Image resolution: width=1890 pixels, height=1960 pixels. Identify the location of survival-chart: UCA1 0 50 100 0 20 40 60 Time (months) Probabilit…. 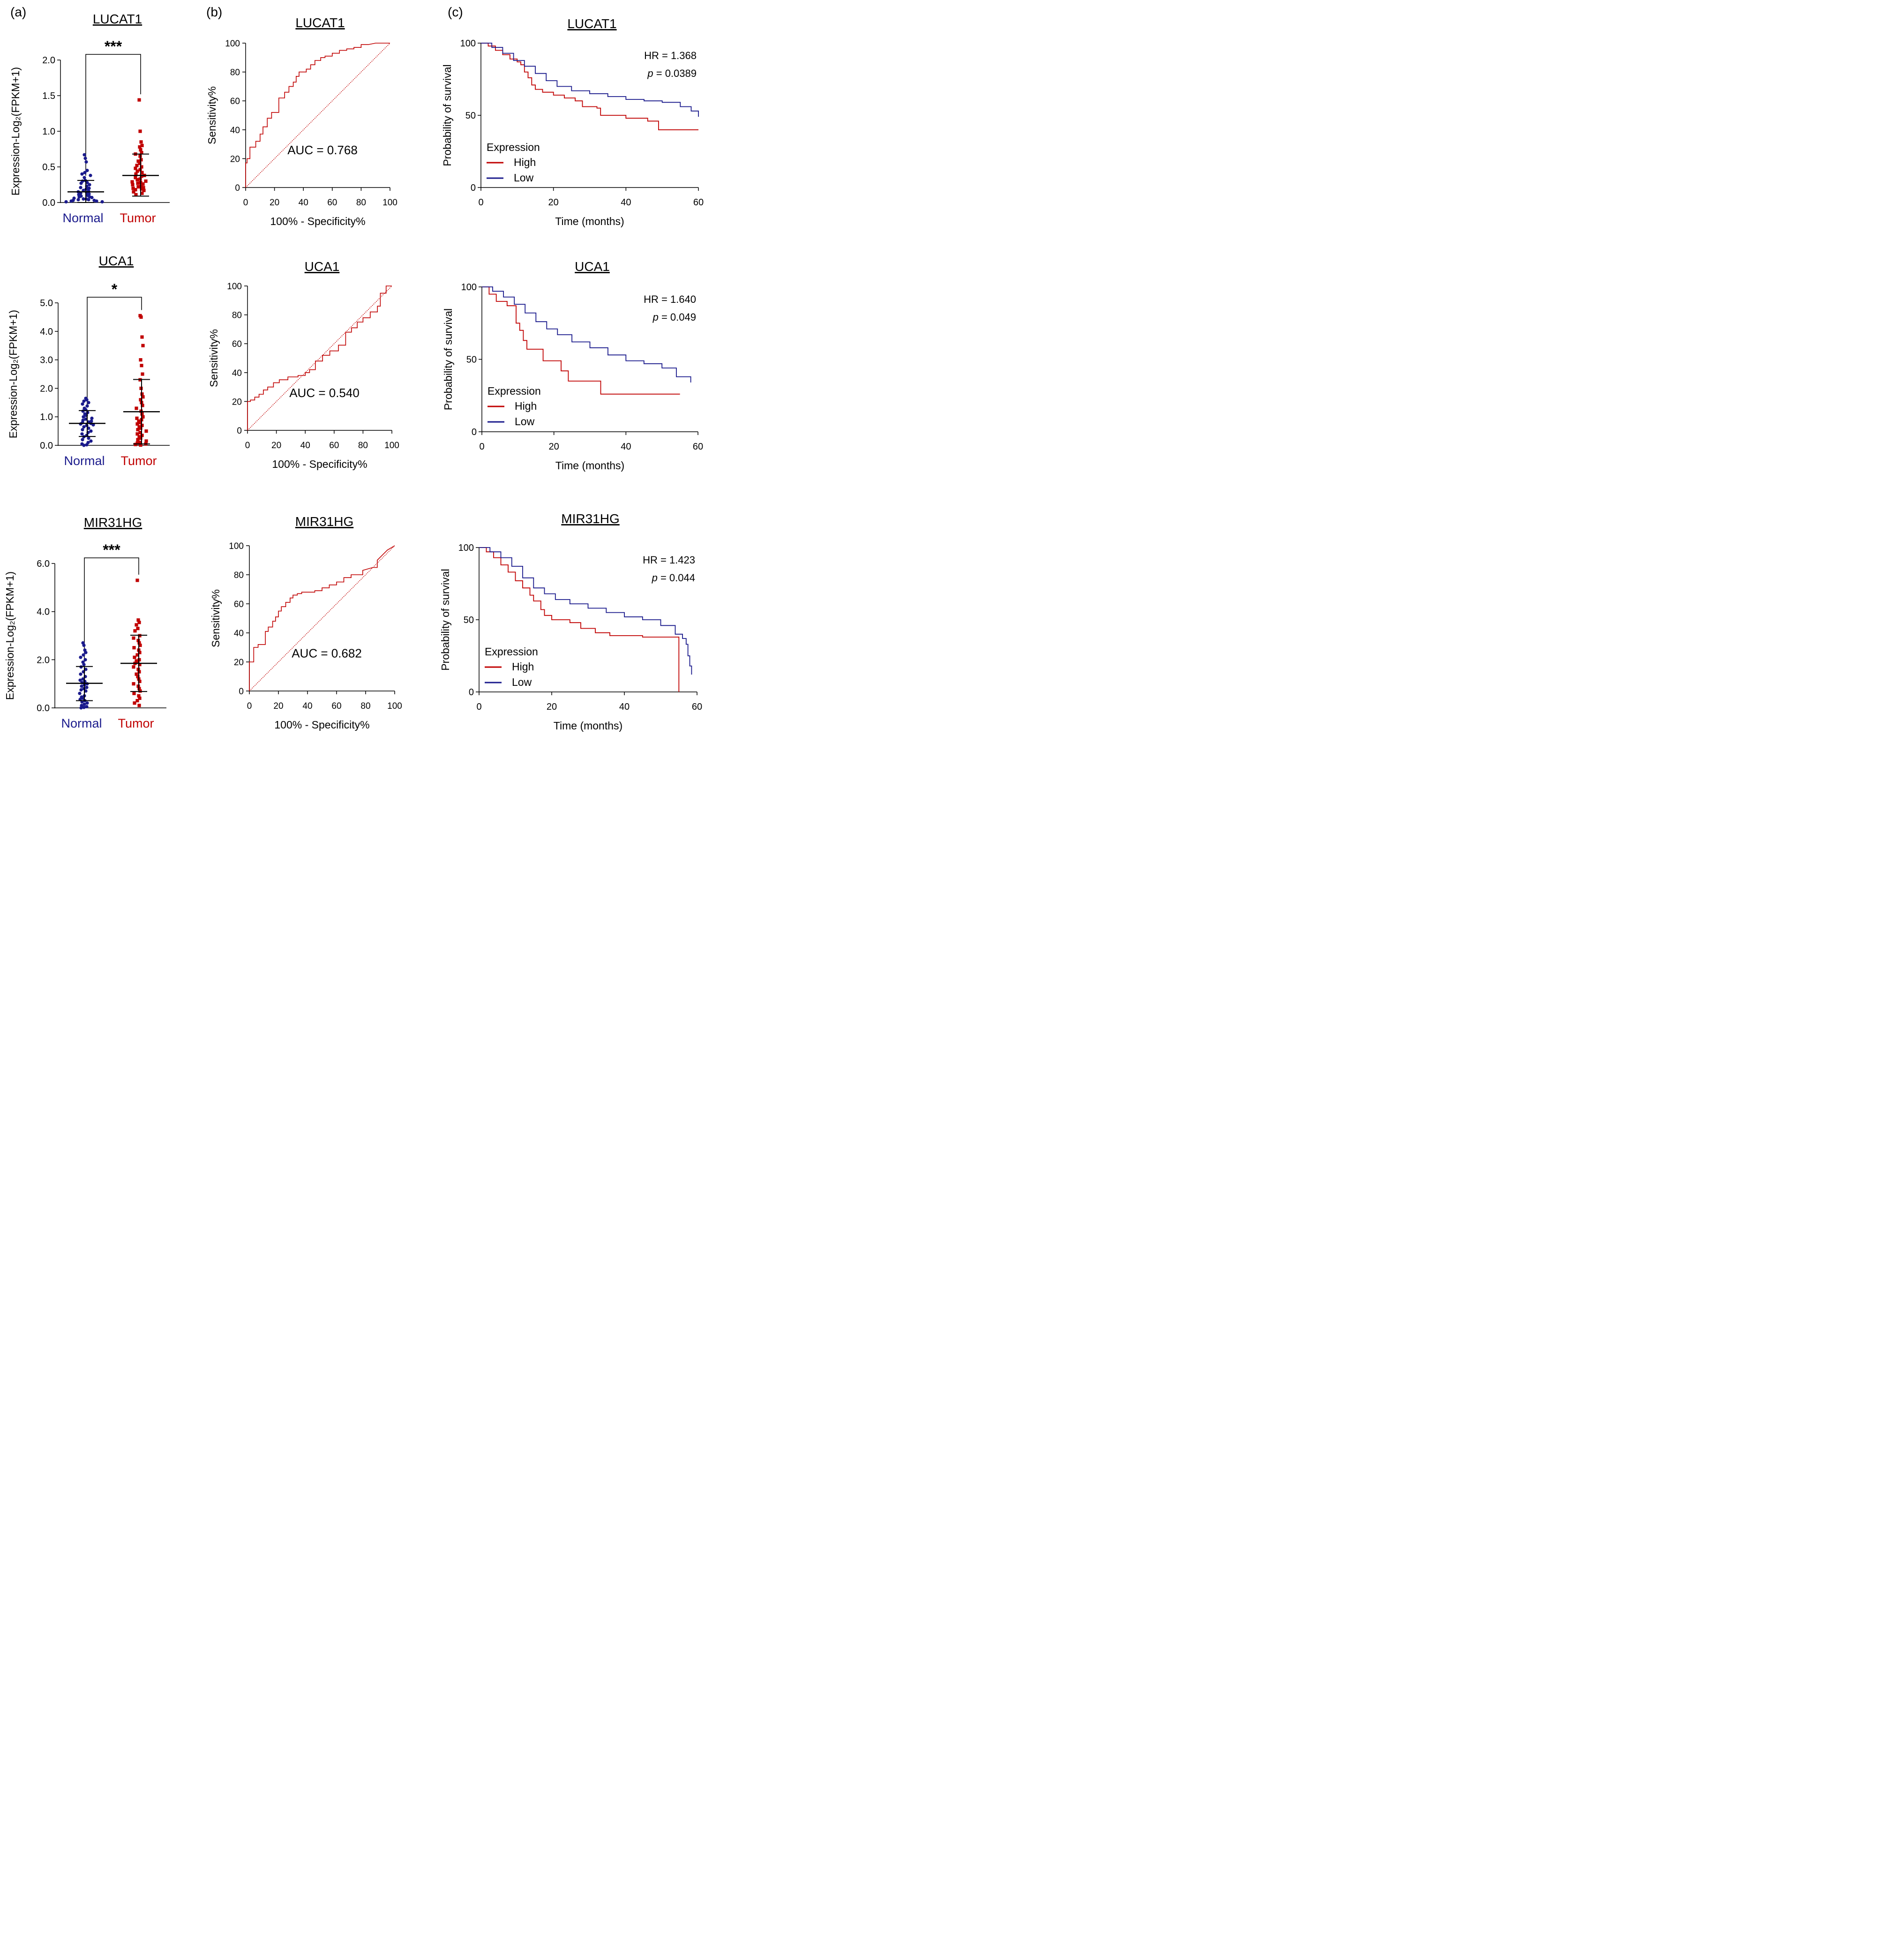
(572, 365).